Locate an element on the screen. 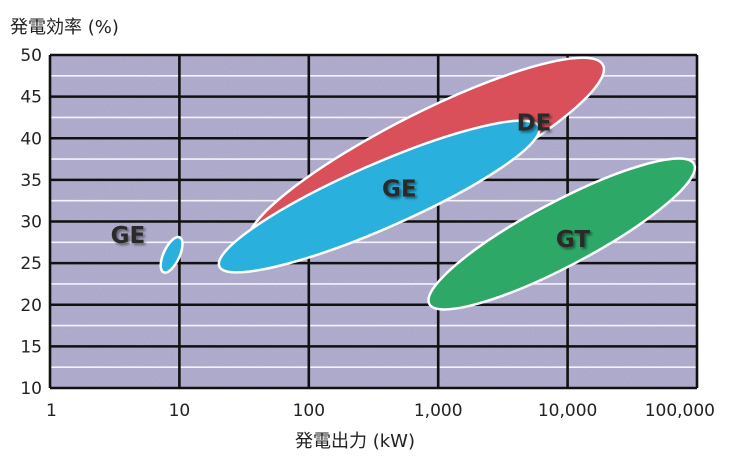 This screenshot has width=740, height=458. y-tick-label: 45 is located at coordinates (31, 98).